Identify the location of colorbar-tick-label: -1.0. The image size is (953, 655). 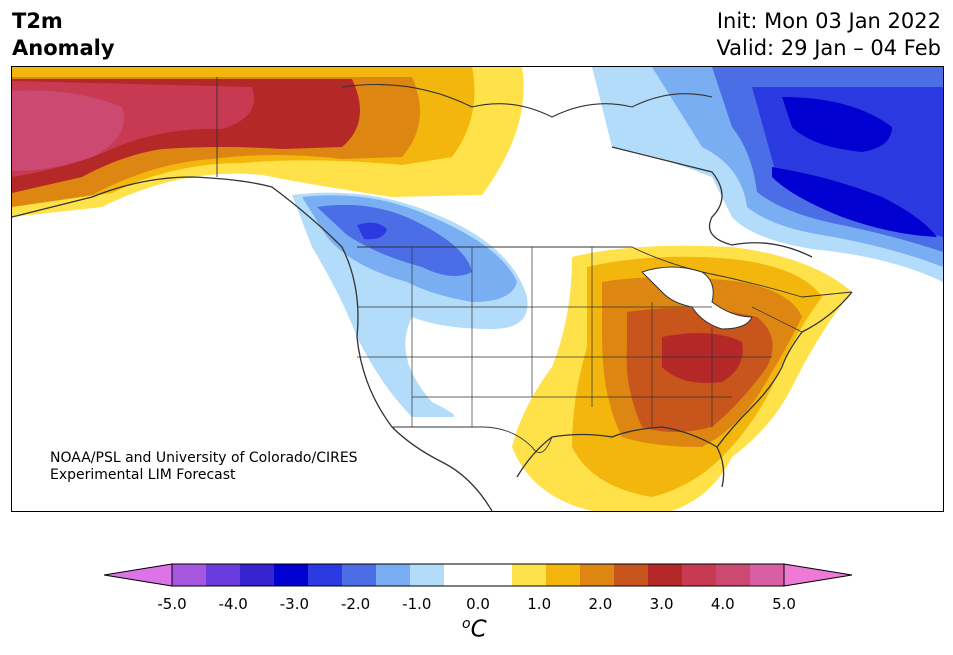
(417, 604).